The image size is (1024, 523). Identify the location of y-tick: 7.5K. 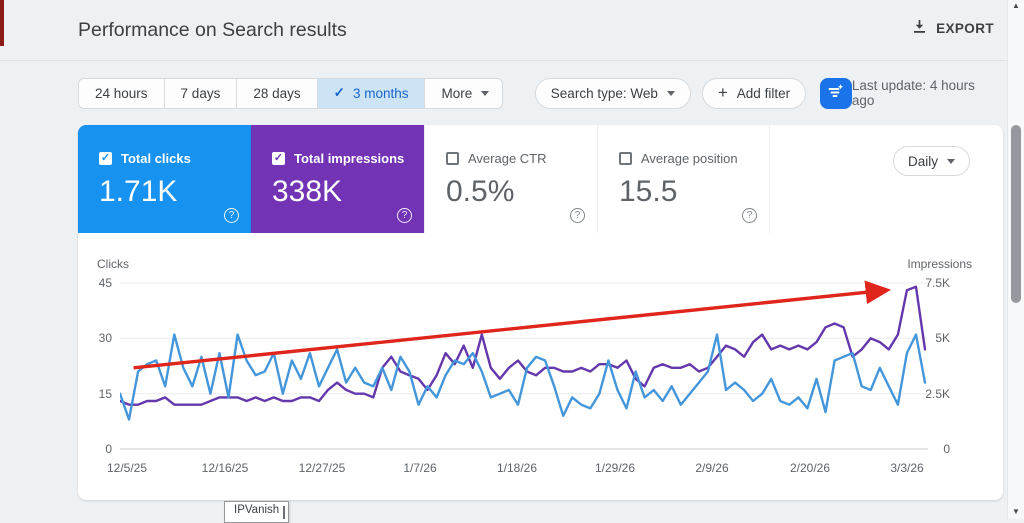
(937, 283).